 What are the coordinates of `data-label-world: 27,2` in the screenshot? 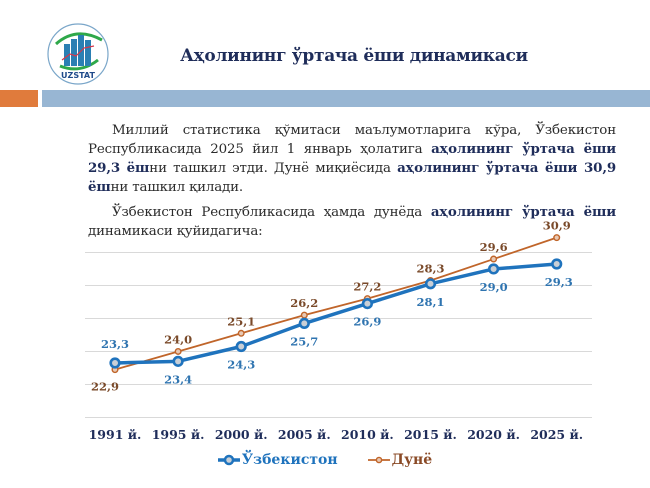 It's located at (367, 287).